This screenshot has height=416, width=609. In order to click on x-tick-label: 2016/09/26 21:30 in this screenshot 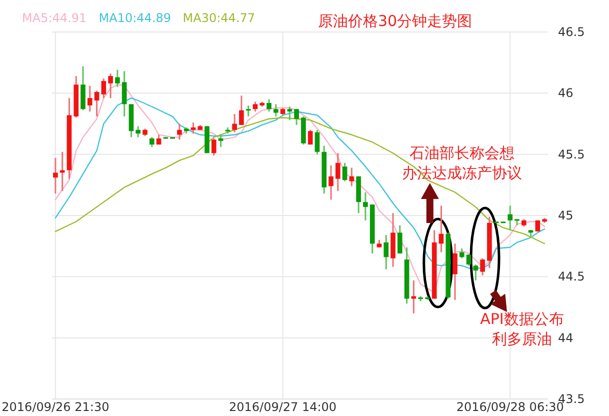, I will do `click(56, 407)`.